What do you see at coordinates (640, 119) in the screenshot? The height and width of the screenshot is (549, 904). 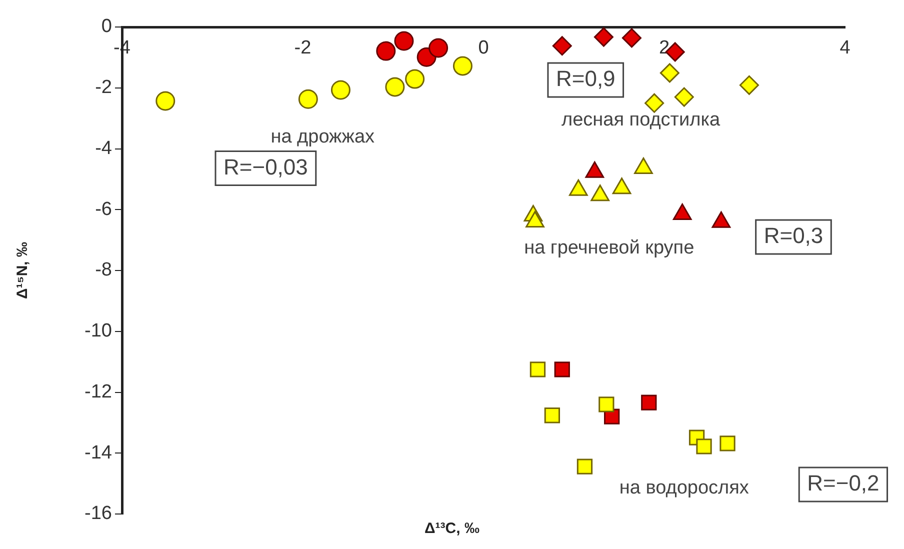 I see `annotation: лесная подстилка` at bounding box center [640, 119].